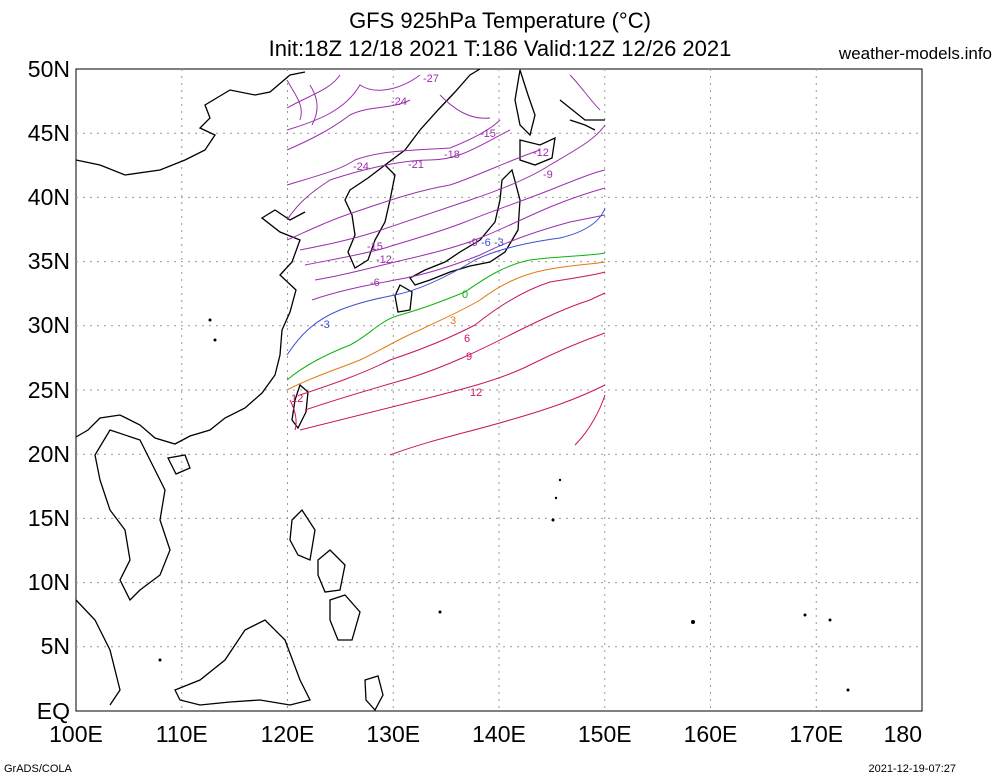  Describe the element at coordinates (76, 734) in the screenshot. I see `lon-label: 100E` at that location.